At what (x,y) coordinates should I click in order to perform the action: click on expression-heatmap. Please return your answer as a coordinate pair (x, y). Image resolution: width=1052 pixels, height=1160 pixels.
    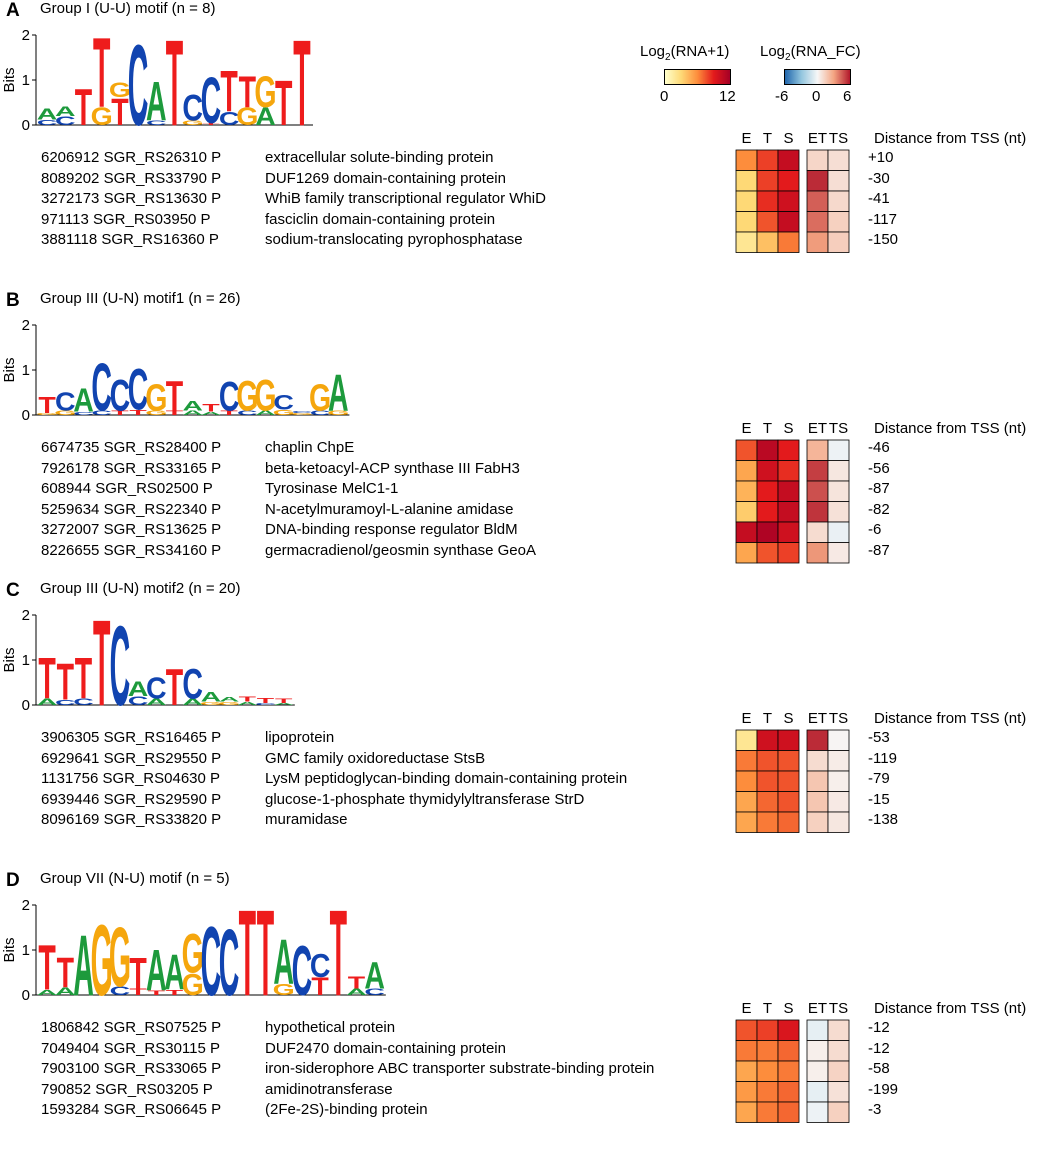
    Looking at the image, I should click on (792, 501).